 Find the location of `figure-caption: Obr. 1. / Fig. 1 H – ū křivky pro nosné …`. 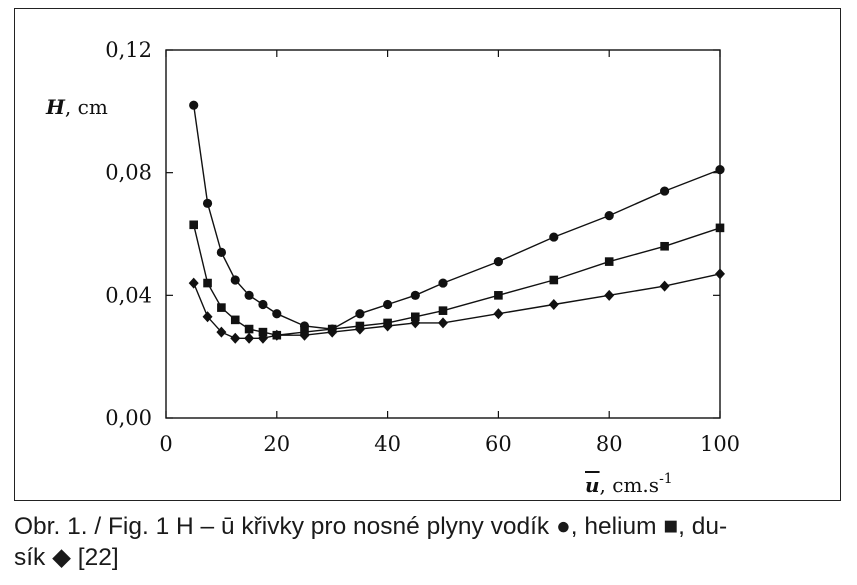

figure-caption: Obr. 1. / Fig. 1 H – ū křivky pro nosné … is located at coordinates (429, 542).